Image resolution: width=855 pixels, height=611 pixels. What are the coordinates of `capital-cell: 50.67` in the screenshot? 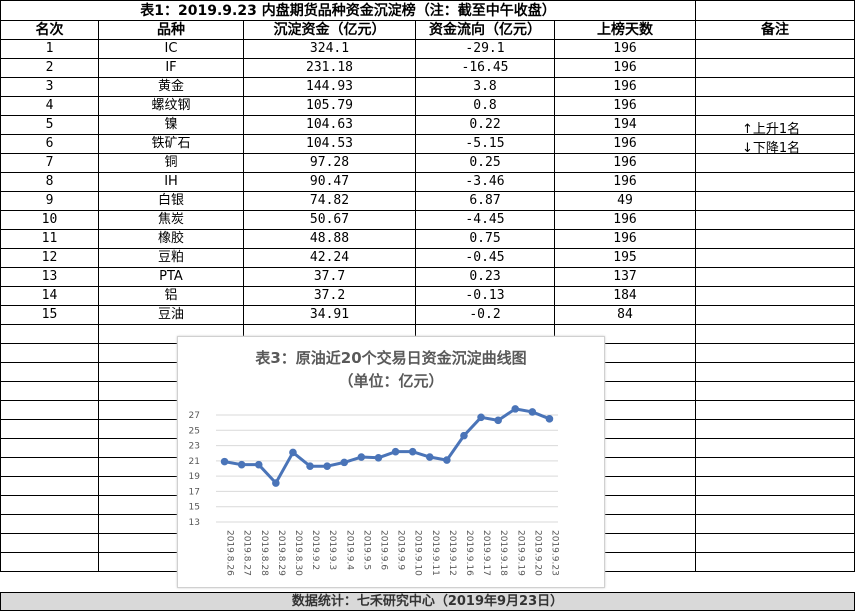 It's located at (329, 220).